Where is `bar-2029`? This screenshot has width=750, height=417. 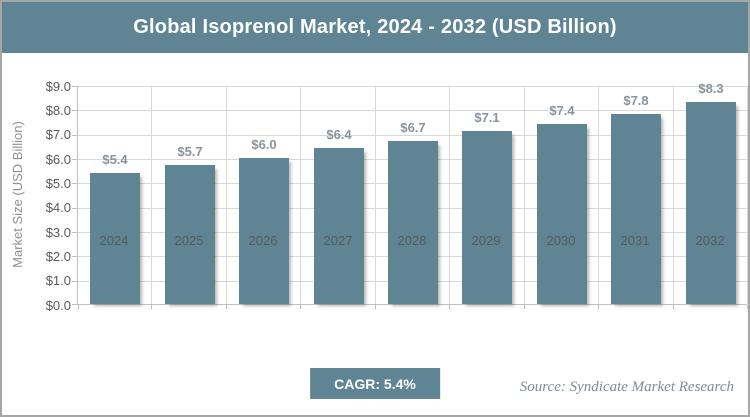 bar-2029 is located at coordinates (487, 217).